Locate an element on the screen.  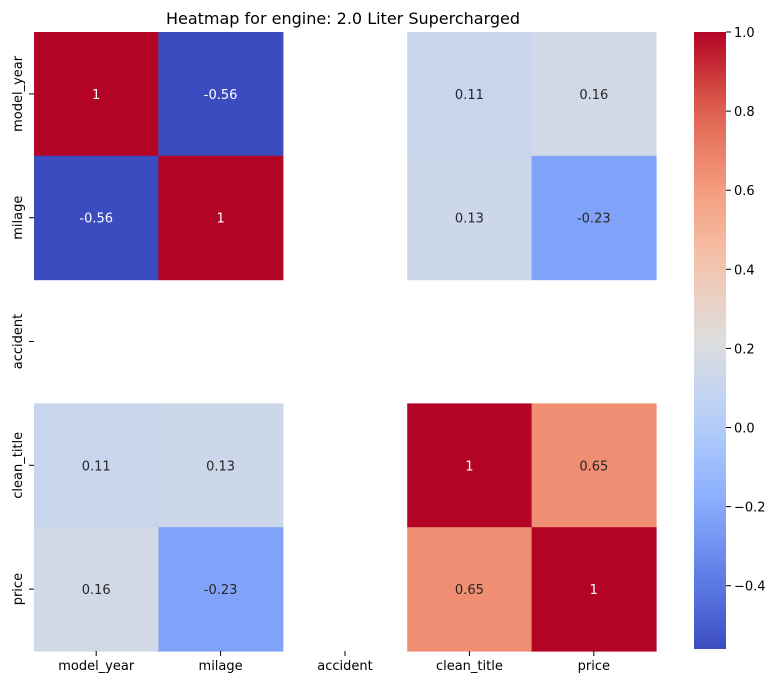
cell-annotation-r0-c1: -0.56 is located at coordinates (221, 95).